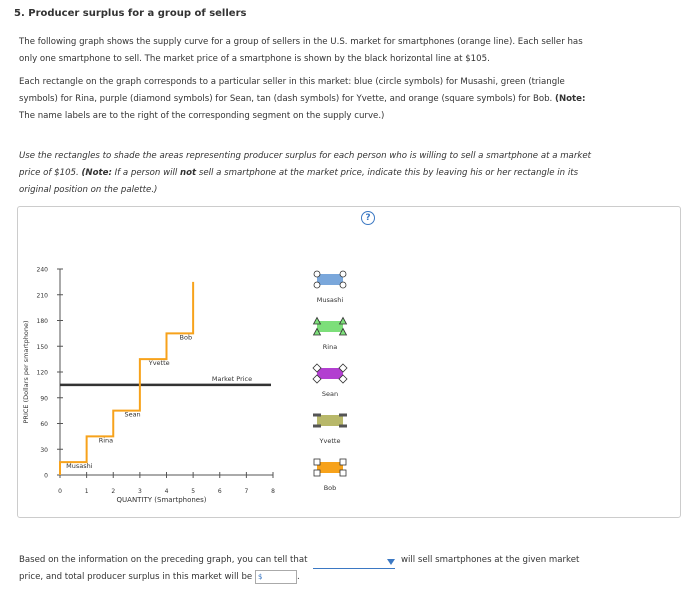 The height and width of the screenshot is (604, 696). I want to click on chart-marks: Market Price Musashi Rina Sean Yvette Bob, so click(165, 378).